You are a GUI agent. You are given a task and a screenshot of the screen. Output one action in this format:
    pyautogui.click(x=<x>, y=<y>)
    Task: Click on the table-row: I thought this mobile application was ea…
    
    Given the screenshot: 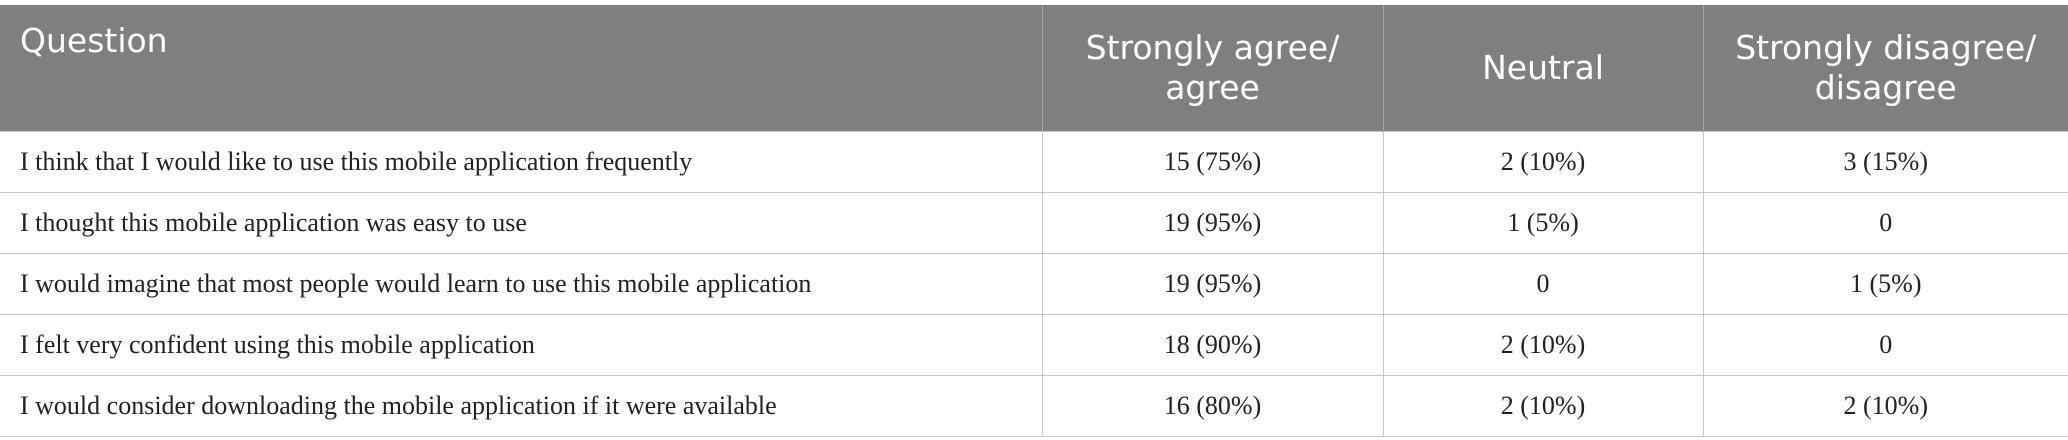 What is the action you would take?
    pyautogui.click(x=1034, y=223)
    